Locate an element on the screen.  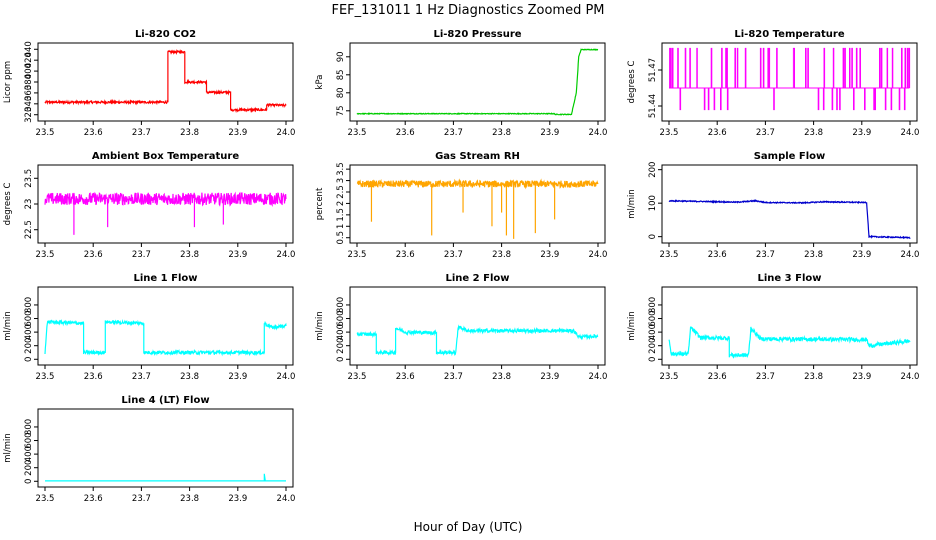
panel-title: Line 2 Flow is located at coordinates (478, 278).